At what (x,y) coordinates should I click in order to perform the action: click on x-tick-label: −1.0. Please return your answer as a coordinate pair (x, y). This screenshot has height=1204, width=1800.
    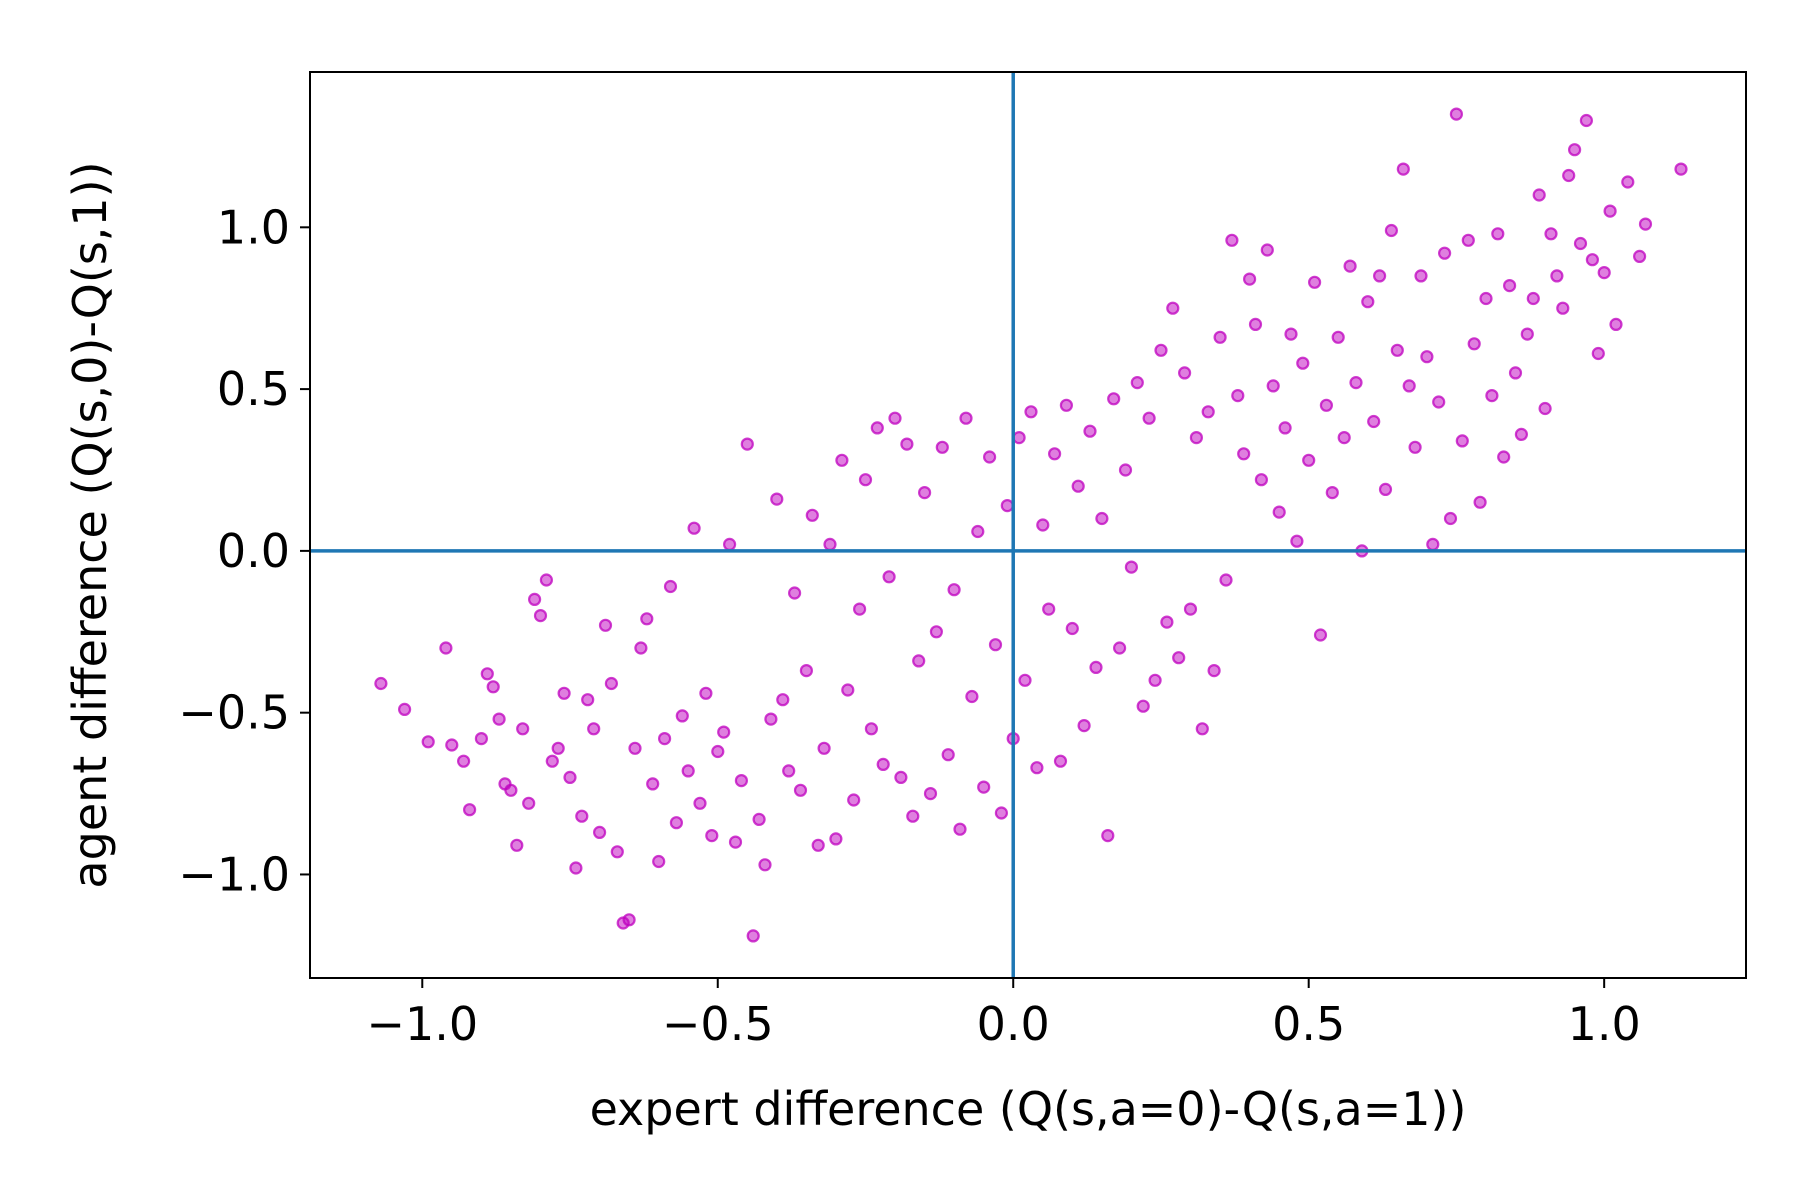
    Looking at the image, I should click on (422, 1024).